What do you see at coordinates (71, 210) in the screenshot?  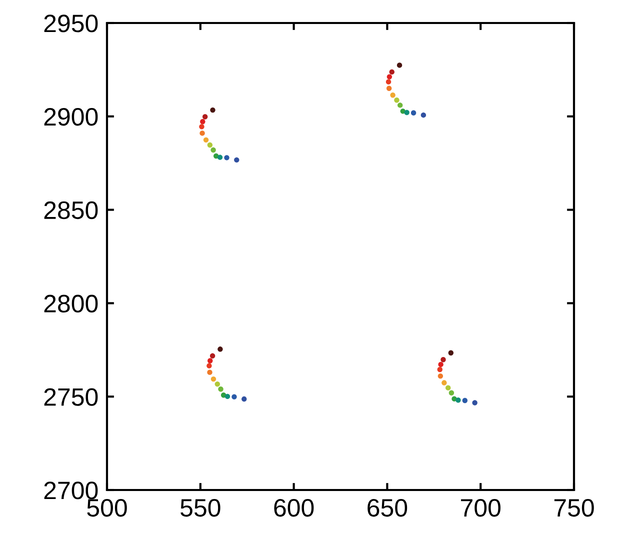 I see `y-tick-label: 2850` at bounding box center [71, 210].